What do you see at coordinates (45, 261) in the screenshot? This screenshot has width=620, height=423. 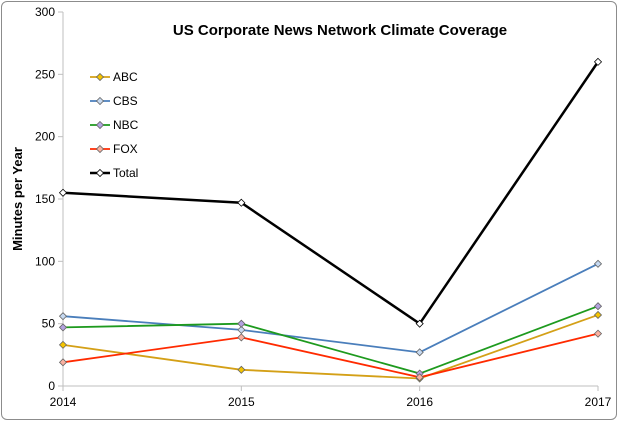 I see `y-tick-label: 100` at bounding box center [45, 261].